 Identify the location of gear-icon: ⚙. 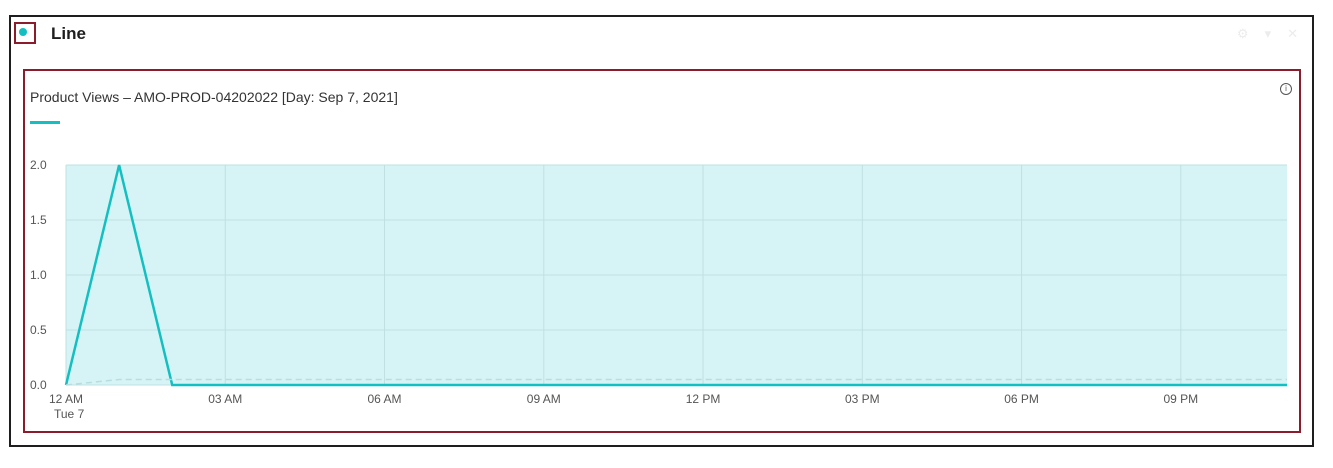
(1242, 33).